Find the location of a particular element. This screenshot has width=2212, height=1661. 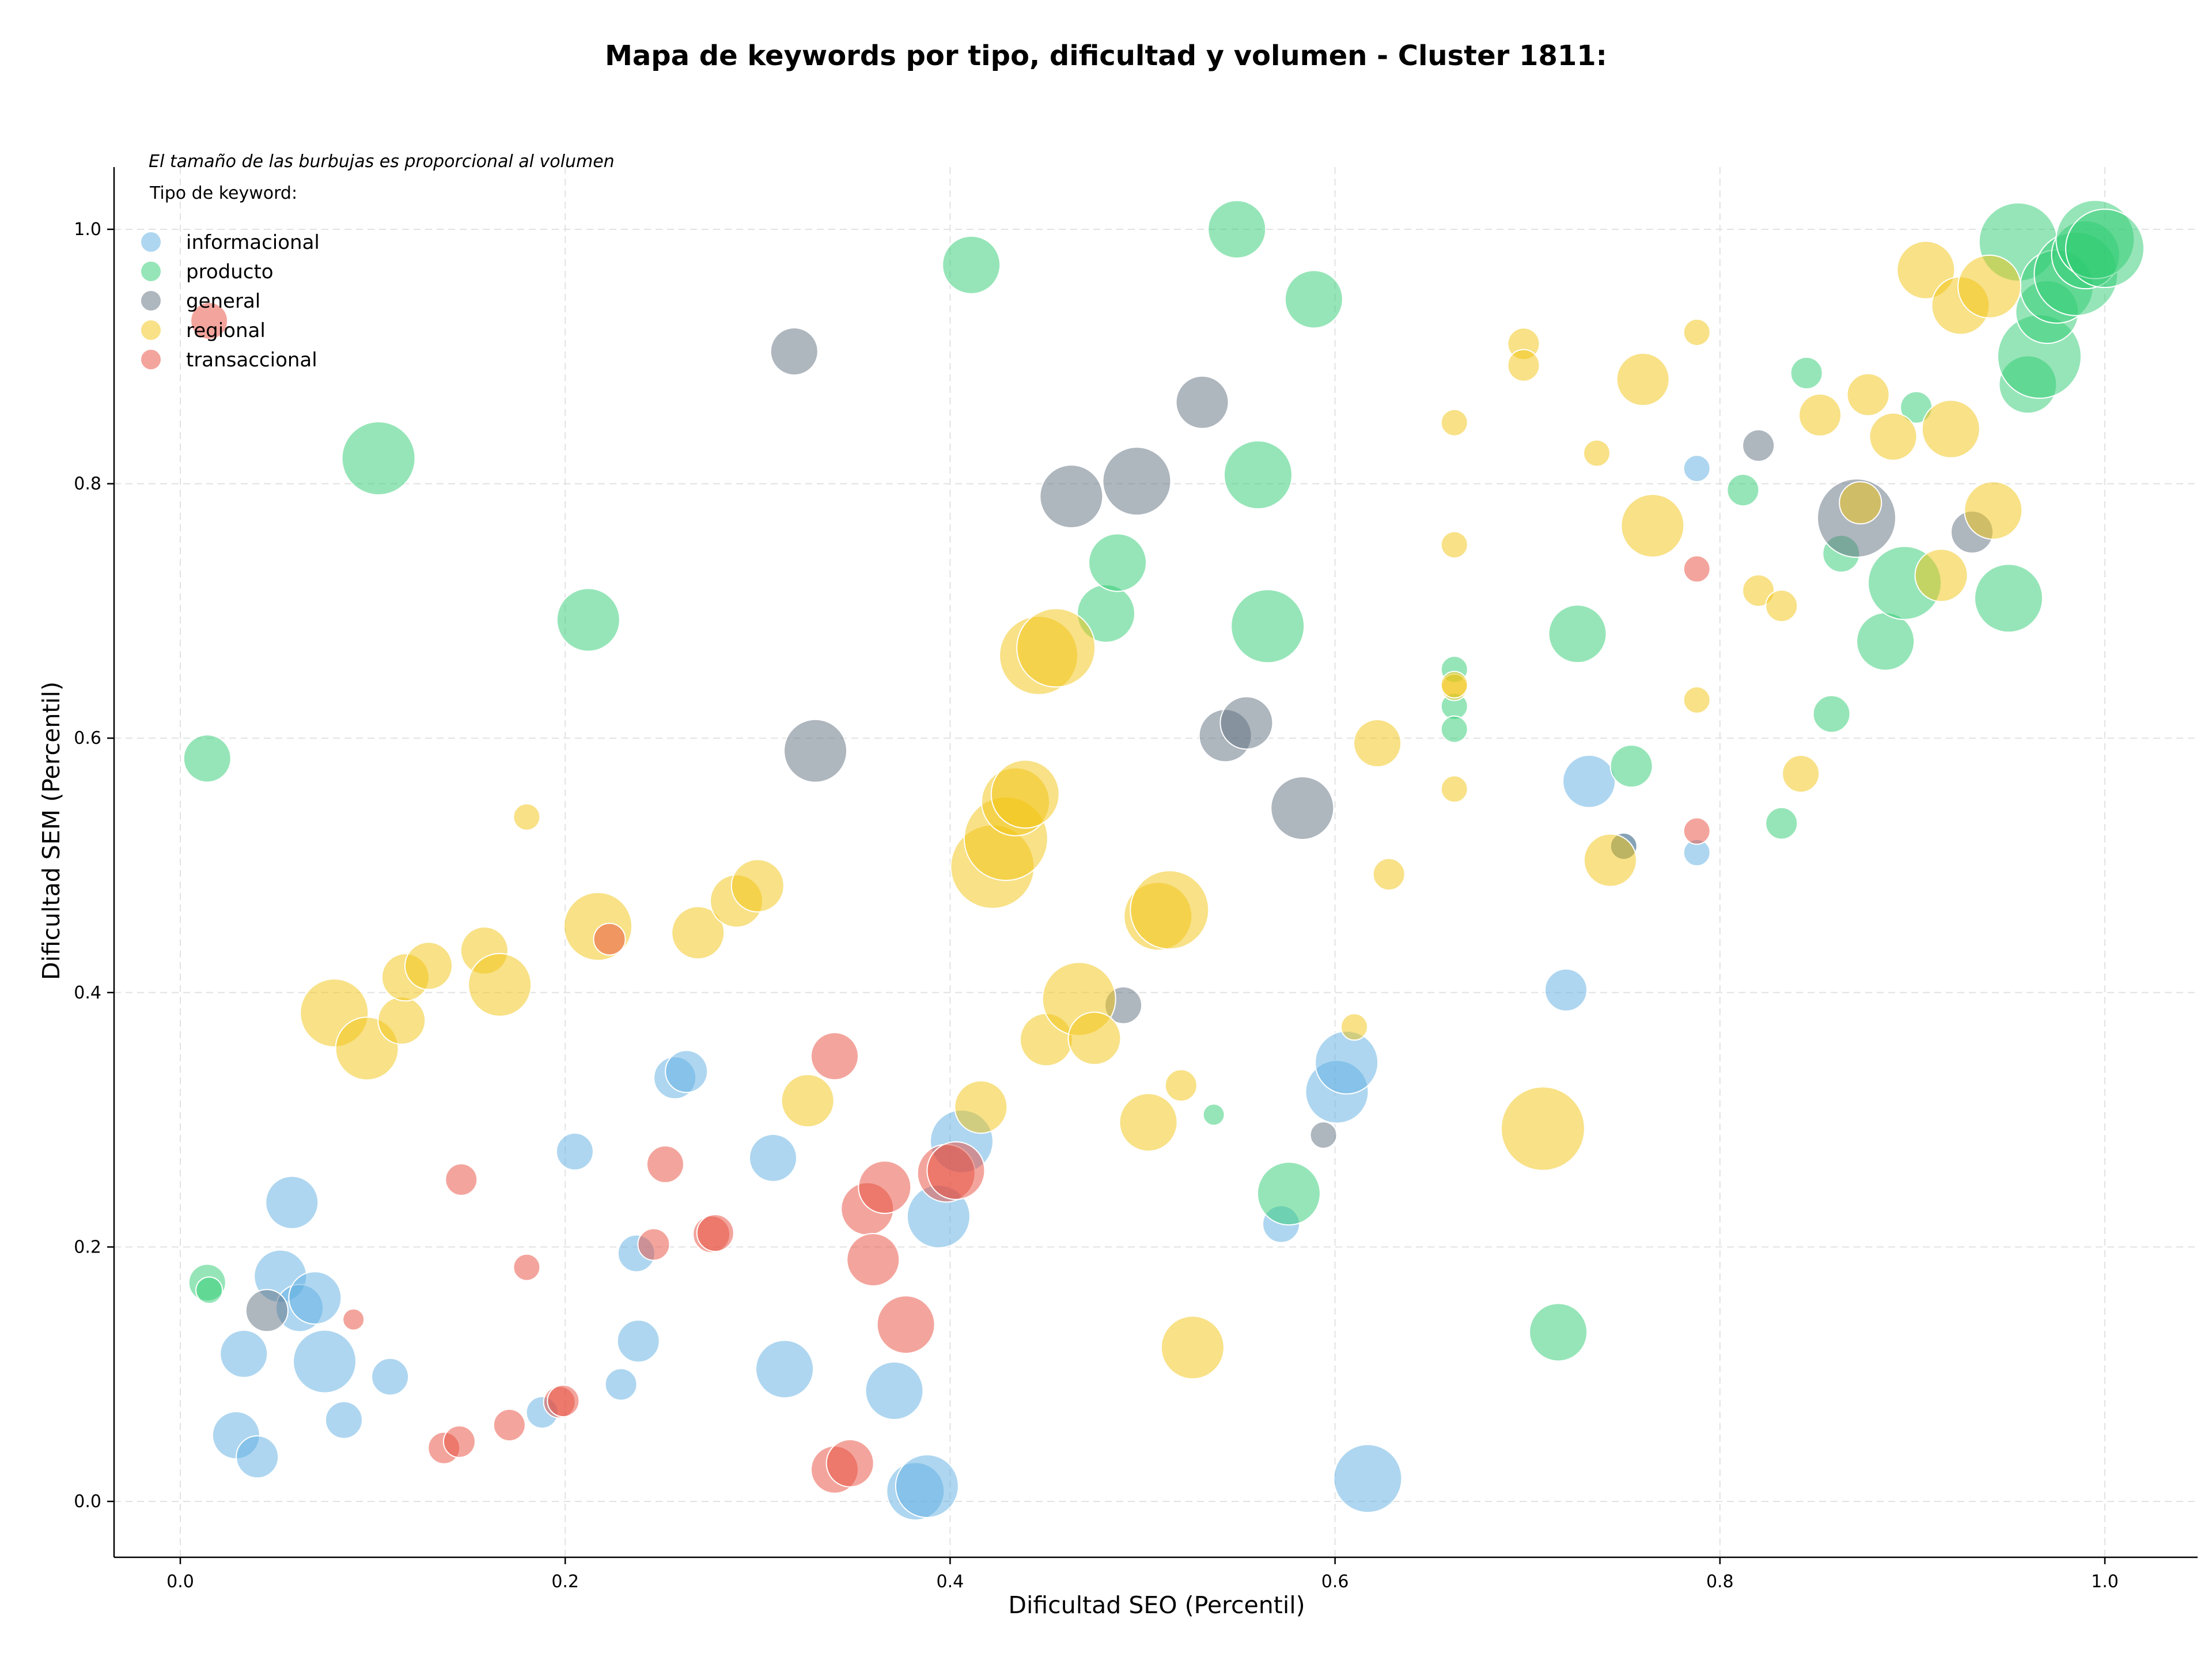

x-tick-label: 0.0 is located at coordinates (180, 1582).